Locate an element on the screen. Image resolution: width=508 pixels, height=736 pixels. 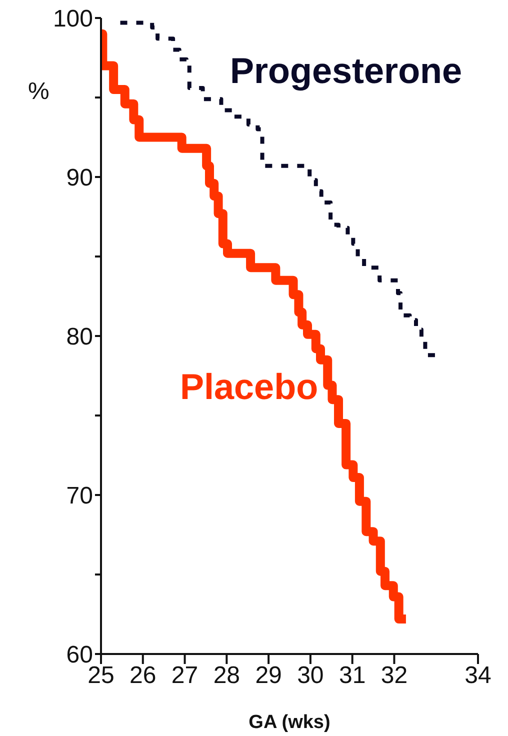
x-axis-title: GA (wks) is located at coordinates (289, 722).